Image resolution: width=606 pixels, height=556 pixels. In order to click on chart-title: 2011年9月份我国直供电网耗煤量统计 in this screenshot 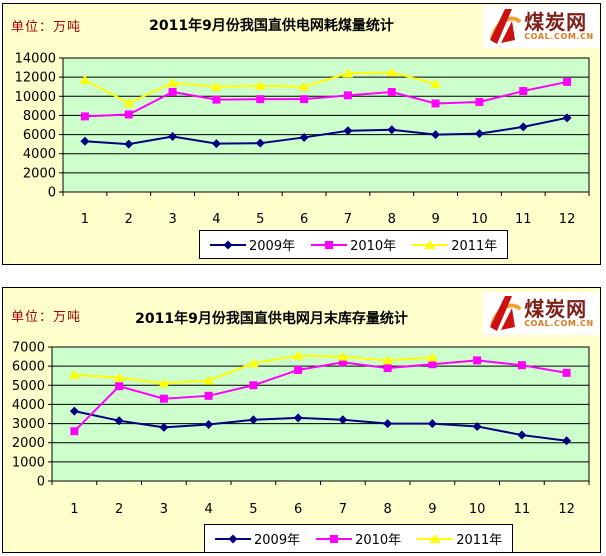, I will do `click(271, 26)`.